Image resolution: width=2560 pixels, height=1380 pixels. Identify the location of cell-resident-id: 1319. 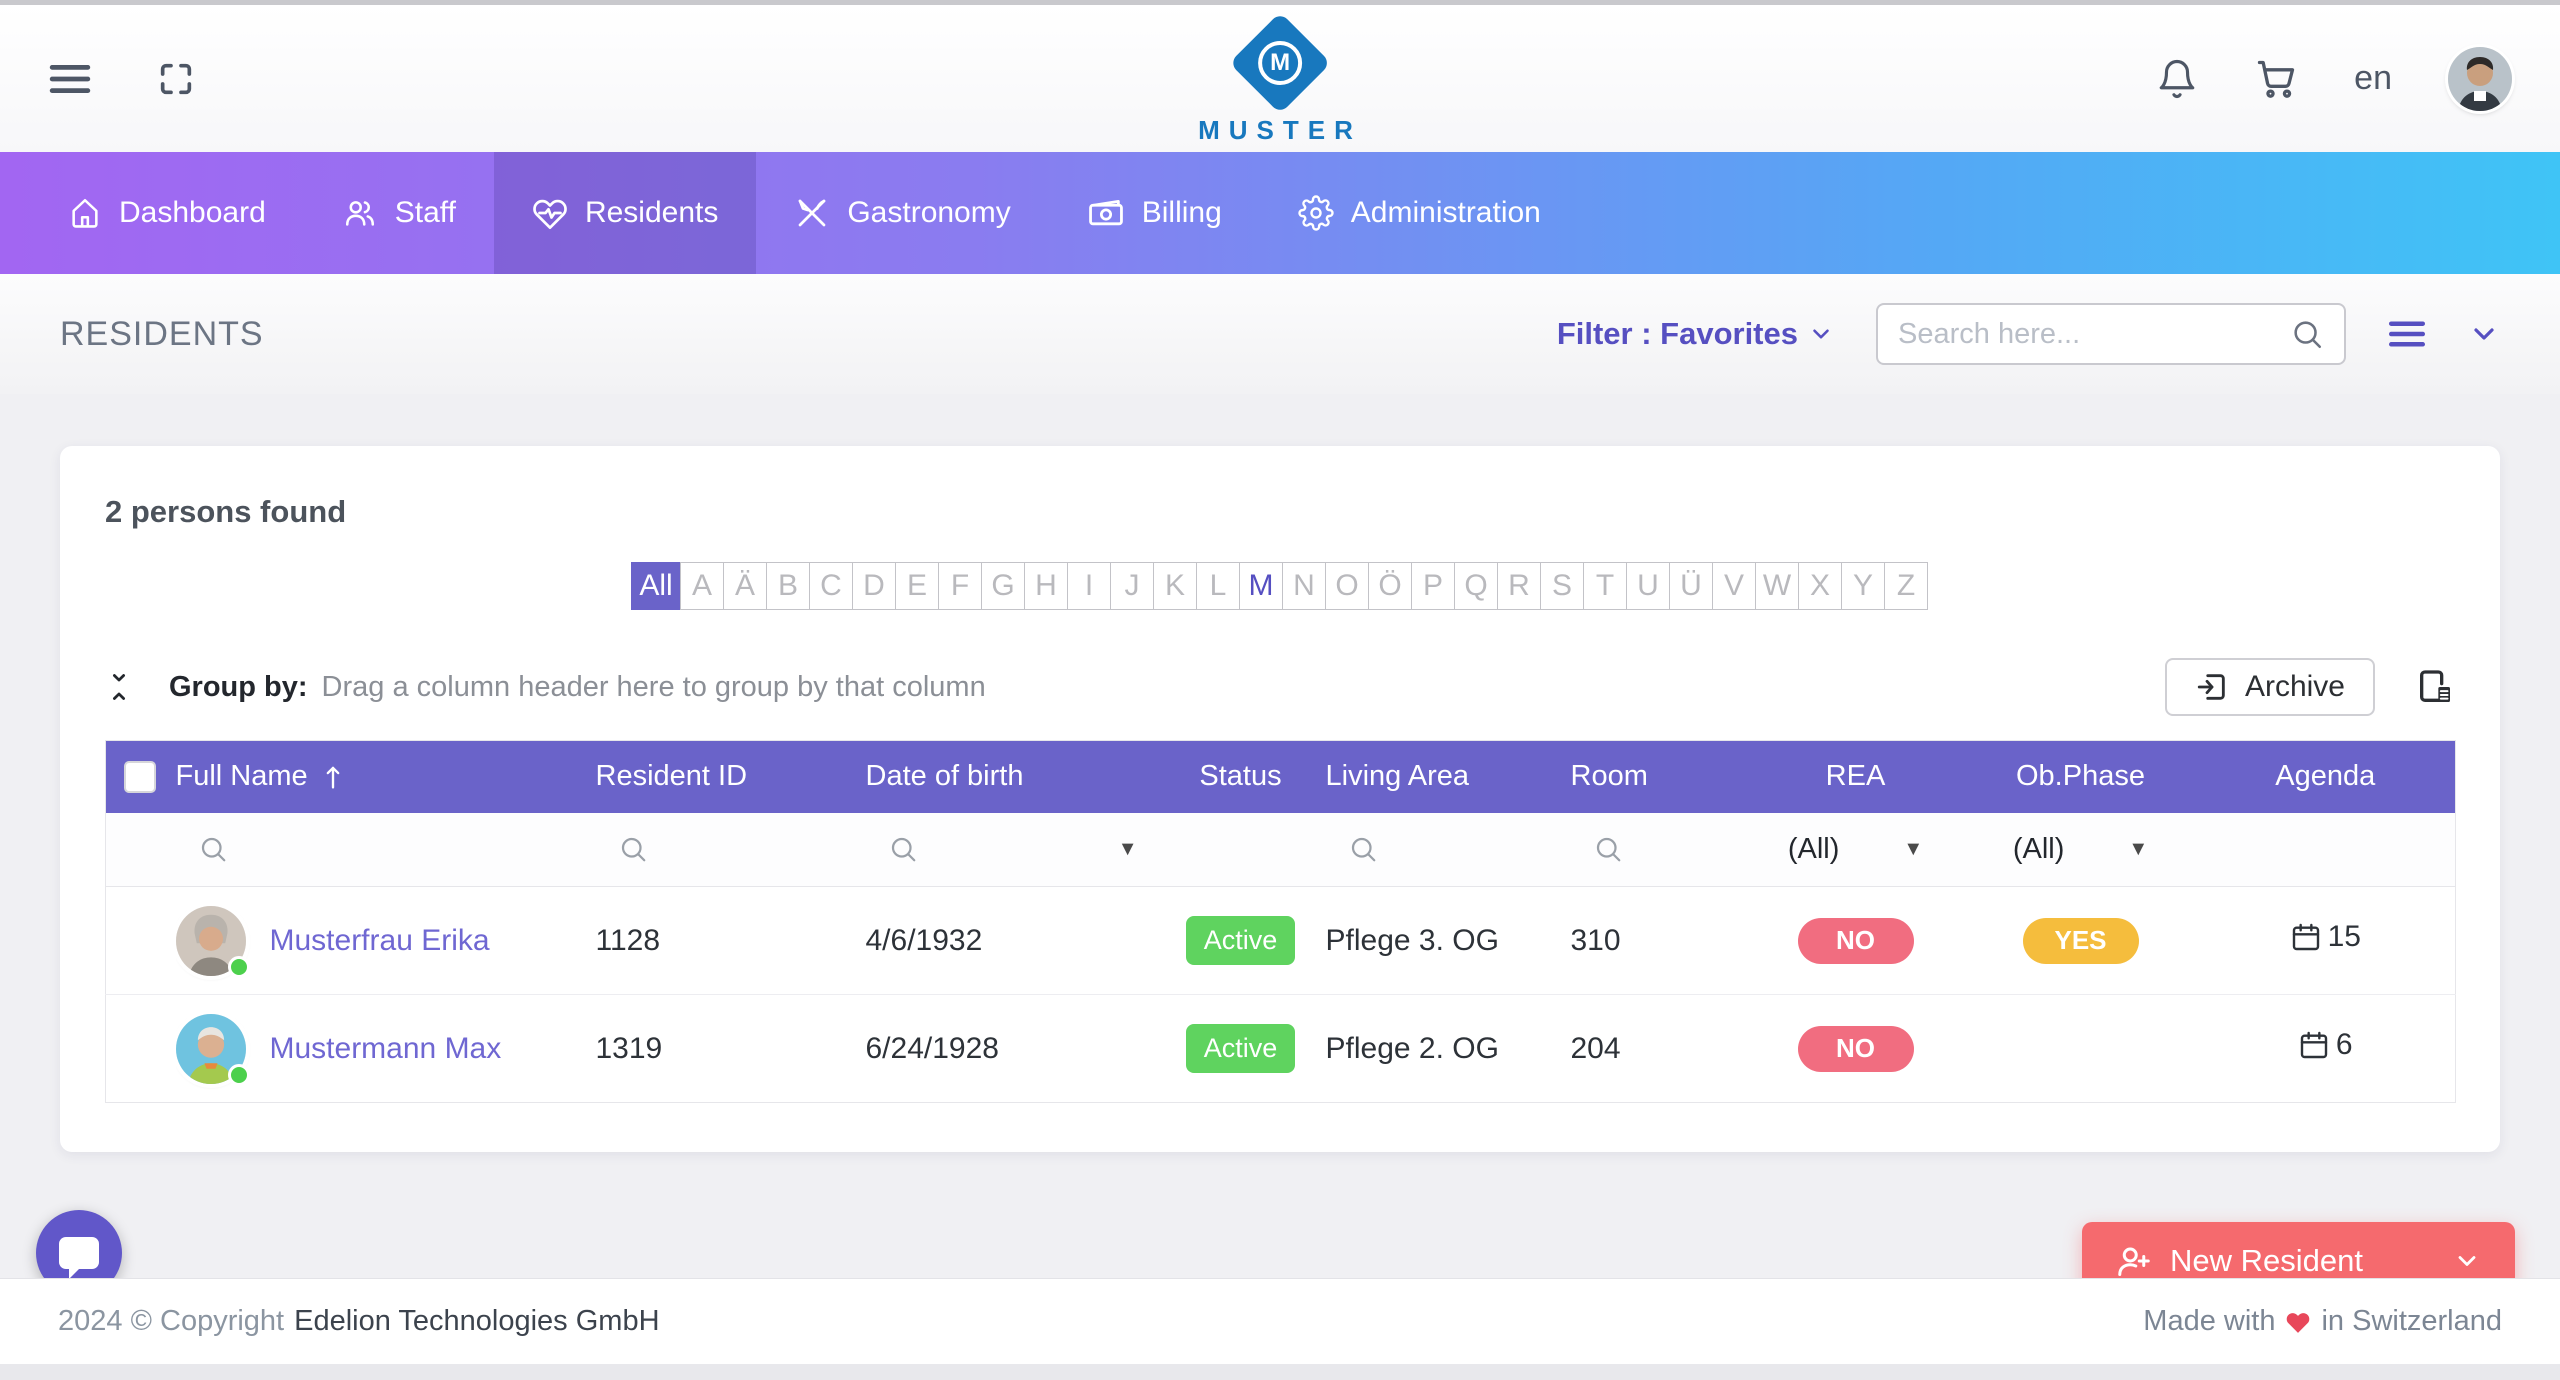
(629, 1048).